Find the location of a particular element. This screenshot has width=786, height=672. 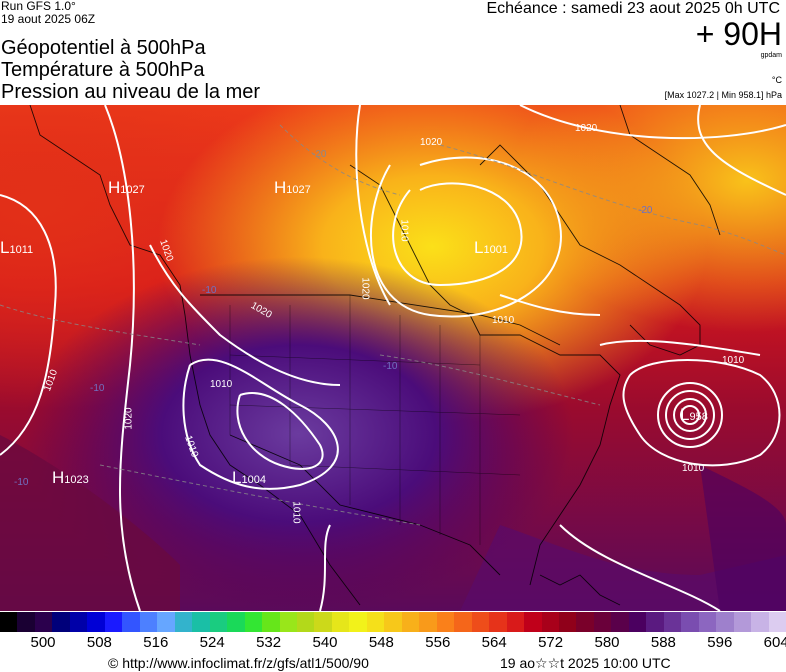

colorbar-tick-label: 604 is located at coordinates (774, 642).